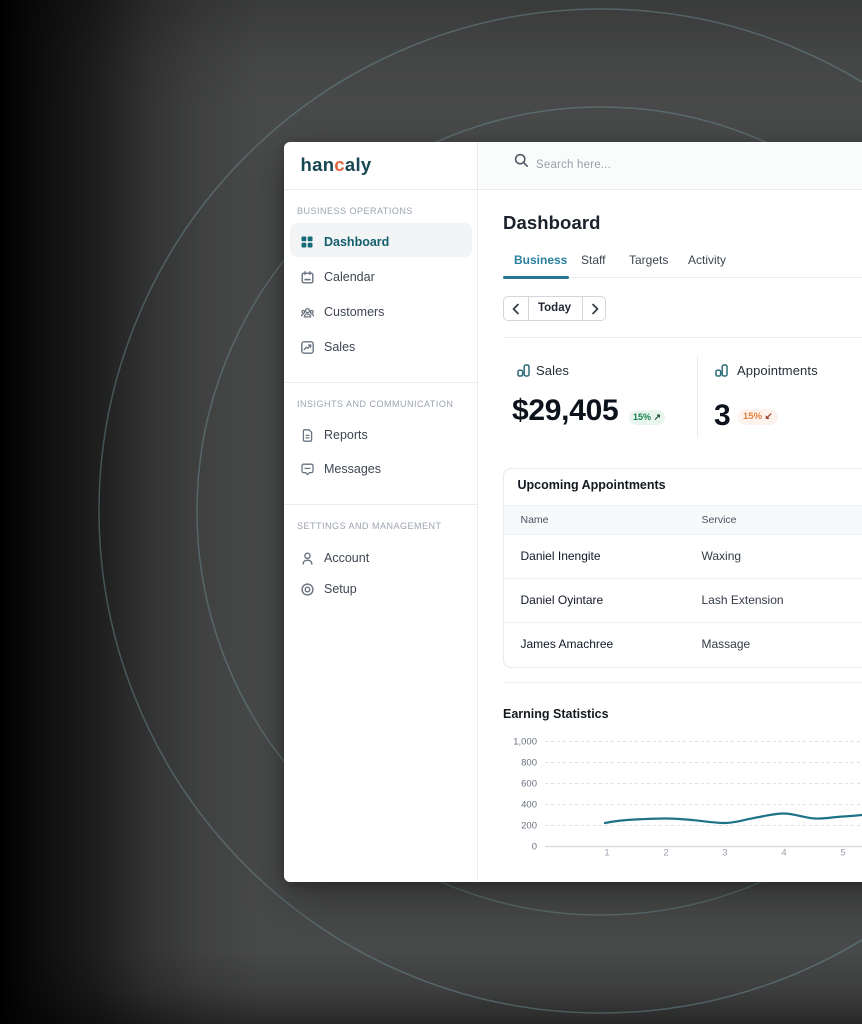  I want to click on svg-text: 200, so click(529, 825).